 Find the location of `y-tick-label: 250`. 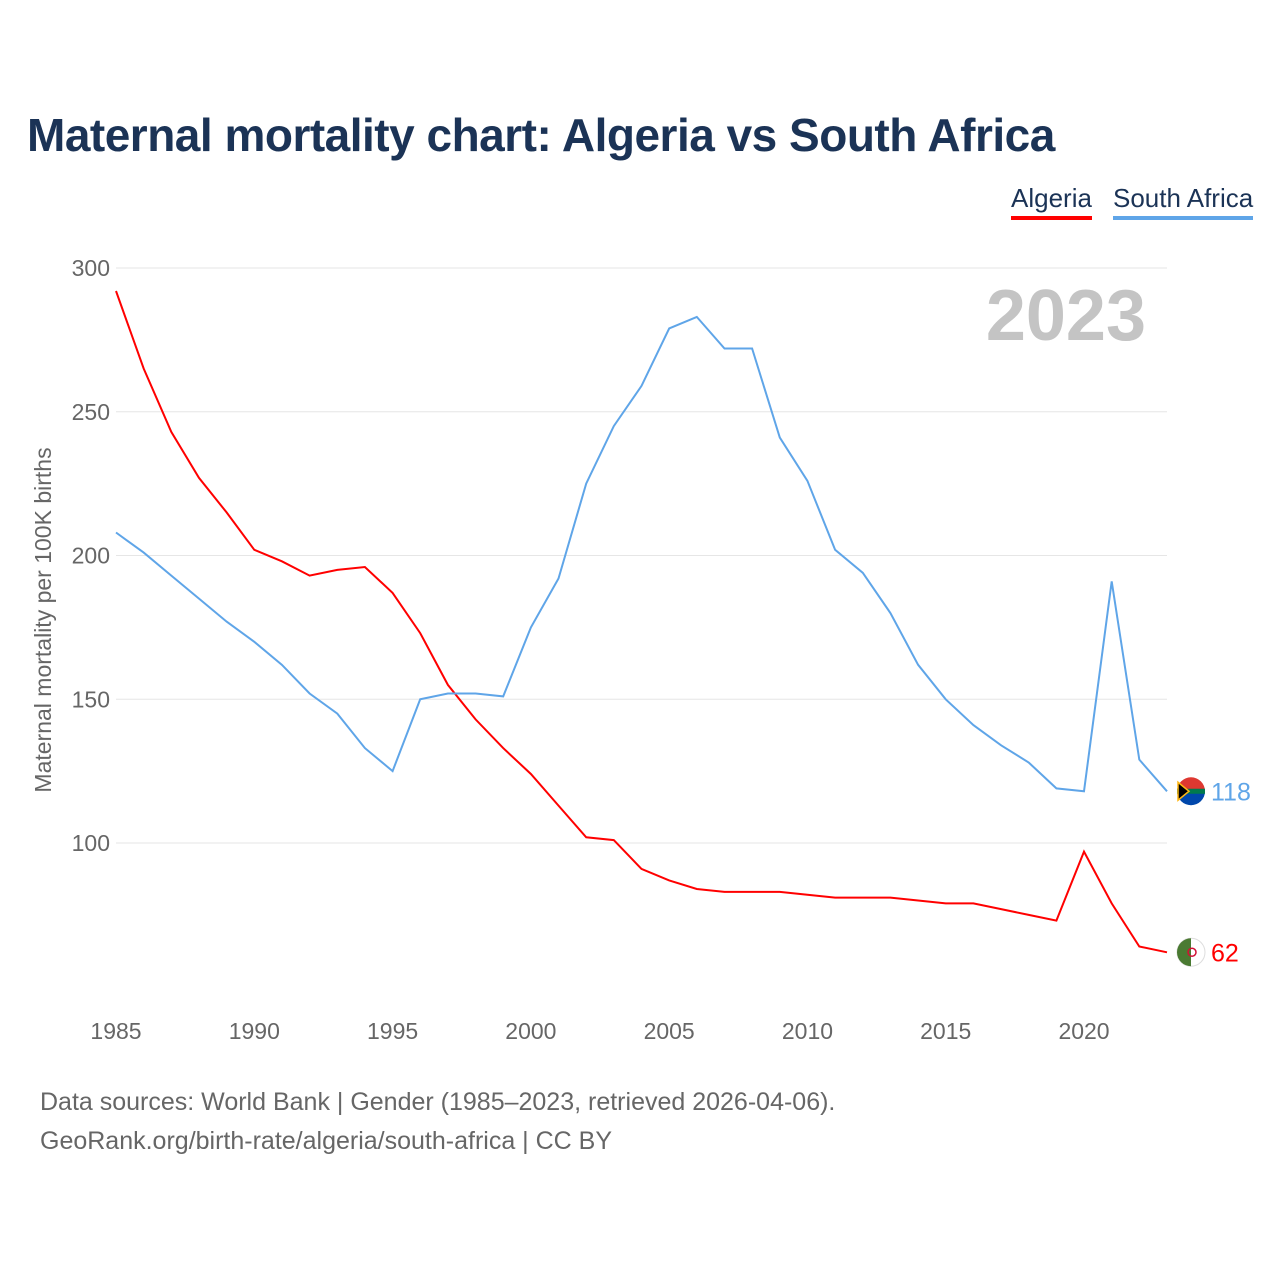

y-tick-label: 250 is located at coordinates (91, 412).